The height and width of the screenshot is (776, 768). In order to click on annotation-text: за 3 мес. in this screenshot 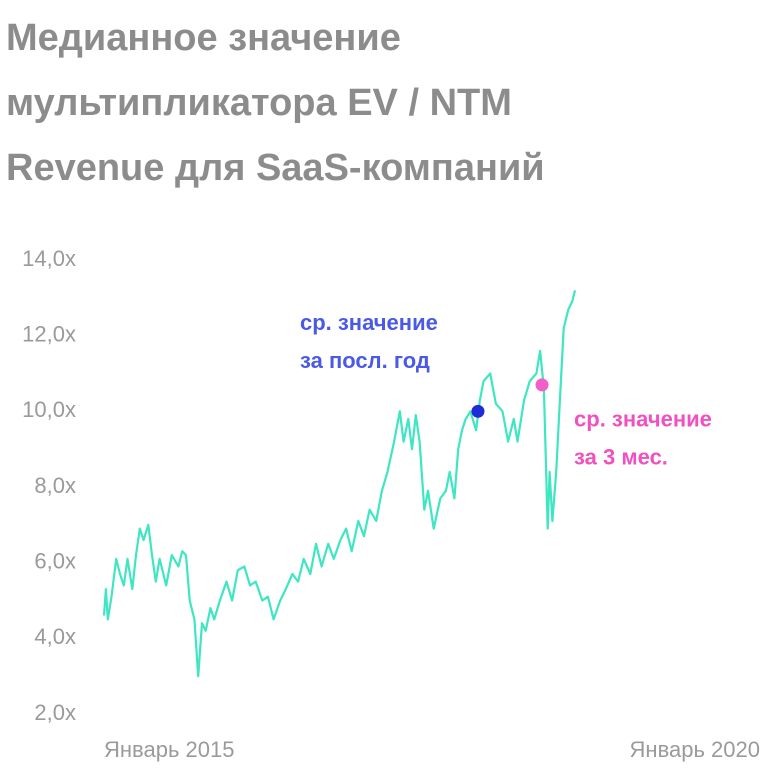, I will do `click(621, 457)`.